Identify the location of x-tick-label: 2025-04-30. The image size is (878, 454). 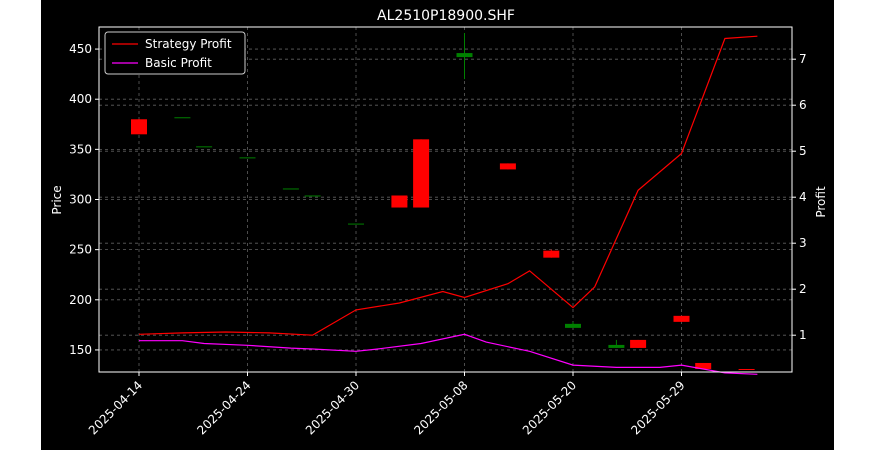
(332, 407).